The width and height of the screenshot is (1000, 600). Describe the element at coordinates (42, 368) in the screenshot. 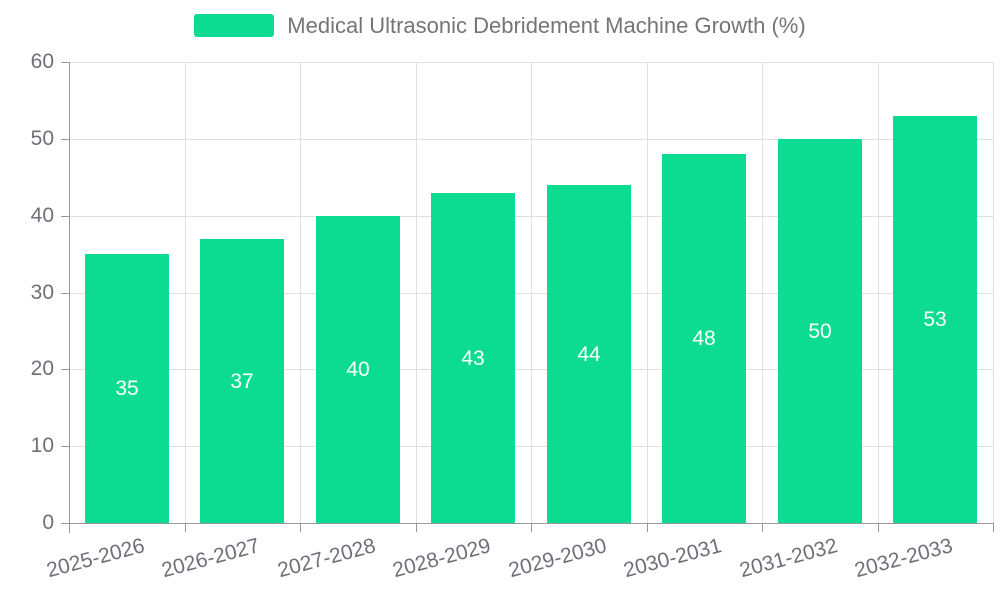

I see `y-tick-label: 20` at that location.